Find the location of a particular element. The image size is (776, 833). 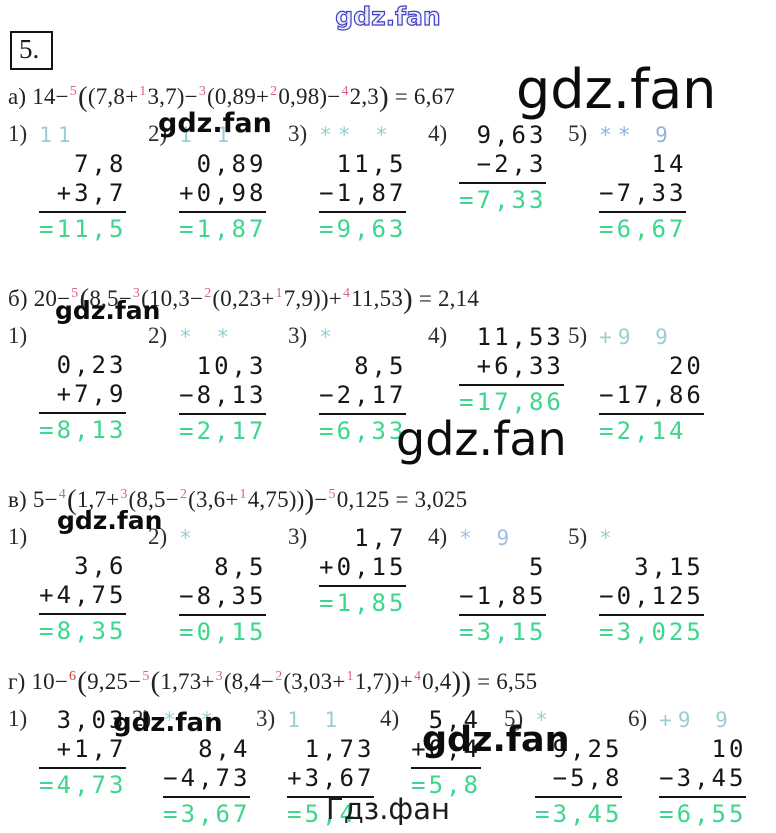

calc-v-2: 2) * 8,5 −8,35 =0,15 is located at coordinates (218, 585).